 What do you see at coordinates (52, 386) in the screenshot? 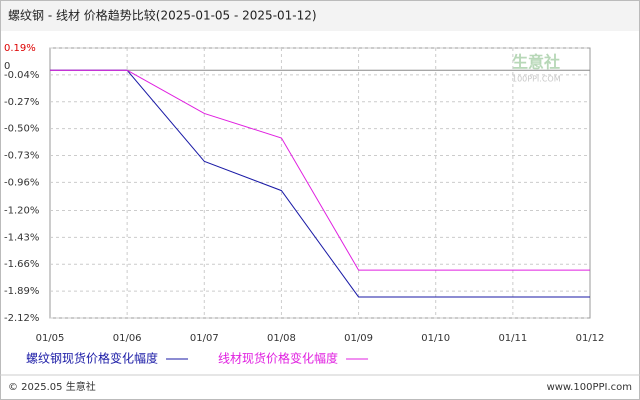
I see `footer-left: © 2025.05 生意社` at bounding box center [52, 386].